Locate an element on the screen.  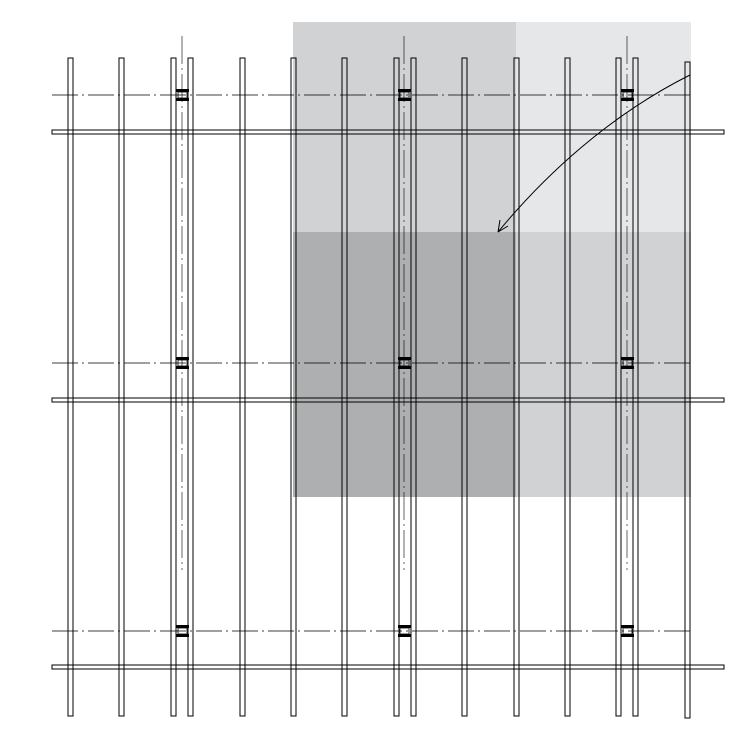
region-upper-right is located at coordinates (603, 127).